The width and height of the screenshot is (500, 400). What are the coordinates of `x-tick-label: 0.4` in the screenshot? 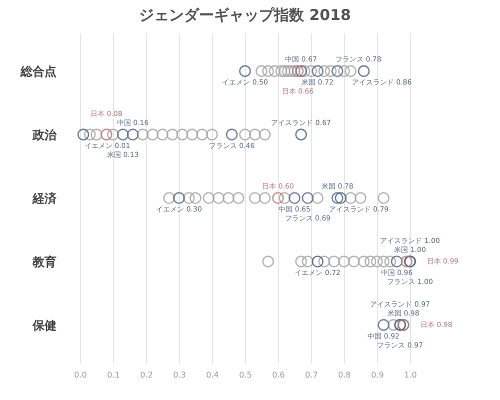 It's located at (212, 375).